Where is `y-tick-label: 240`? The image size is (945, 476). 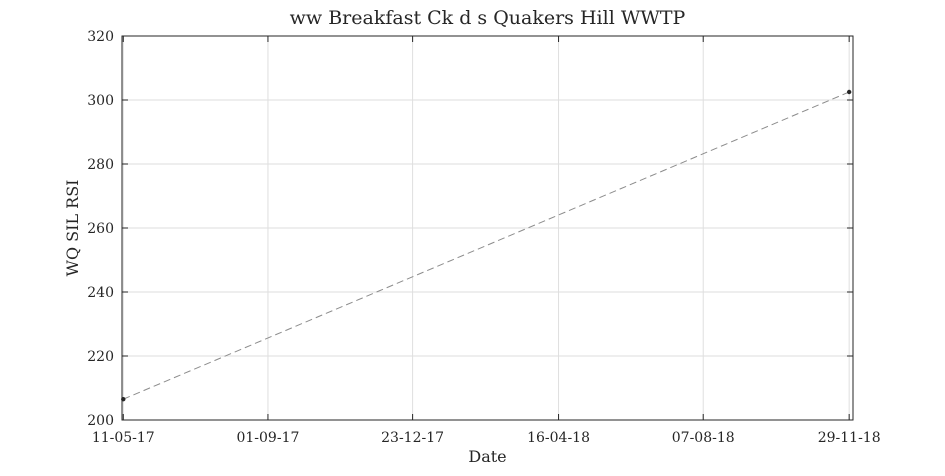
y-tick-label: 240 is located at coordinates (100, 293).